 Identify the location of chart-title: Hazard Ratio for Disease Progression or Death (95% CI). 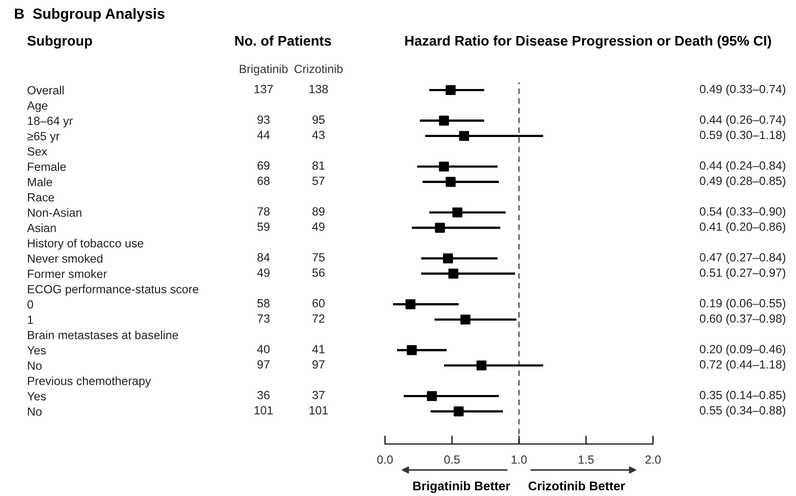
(588, 42).